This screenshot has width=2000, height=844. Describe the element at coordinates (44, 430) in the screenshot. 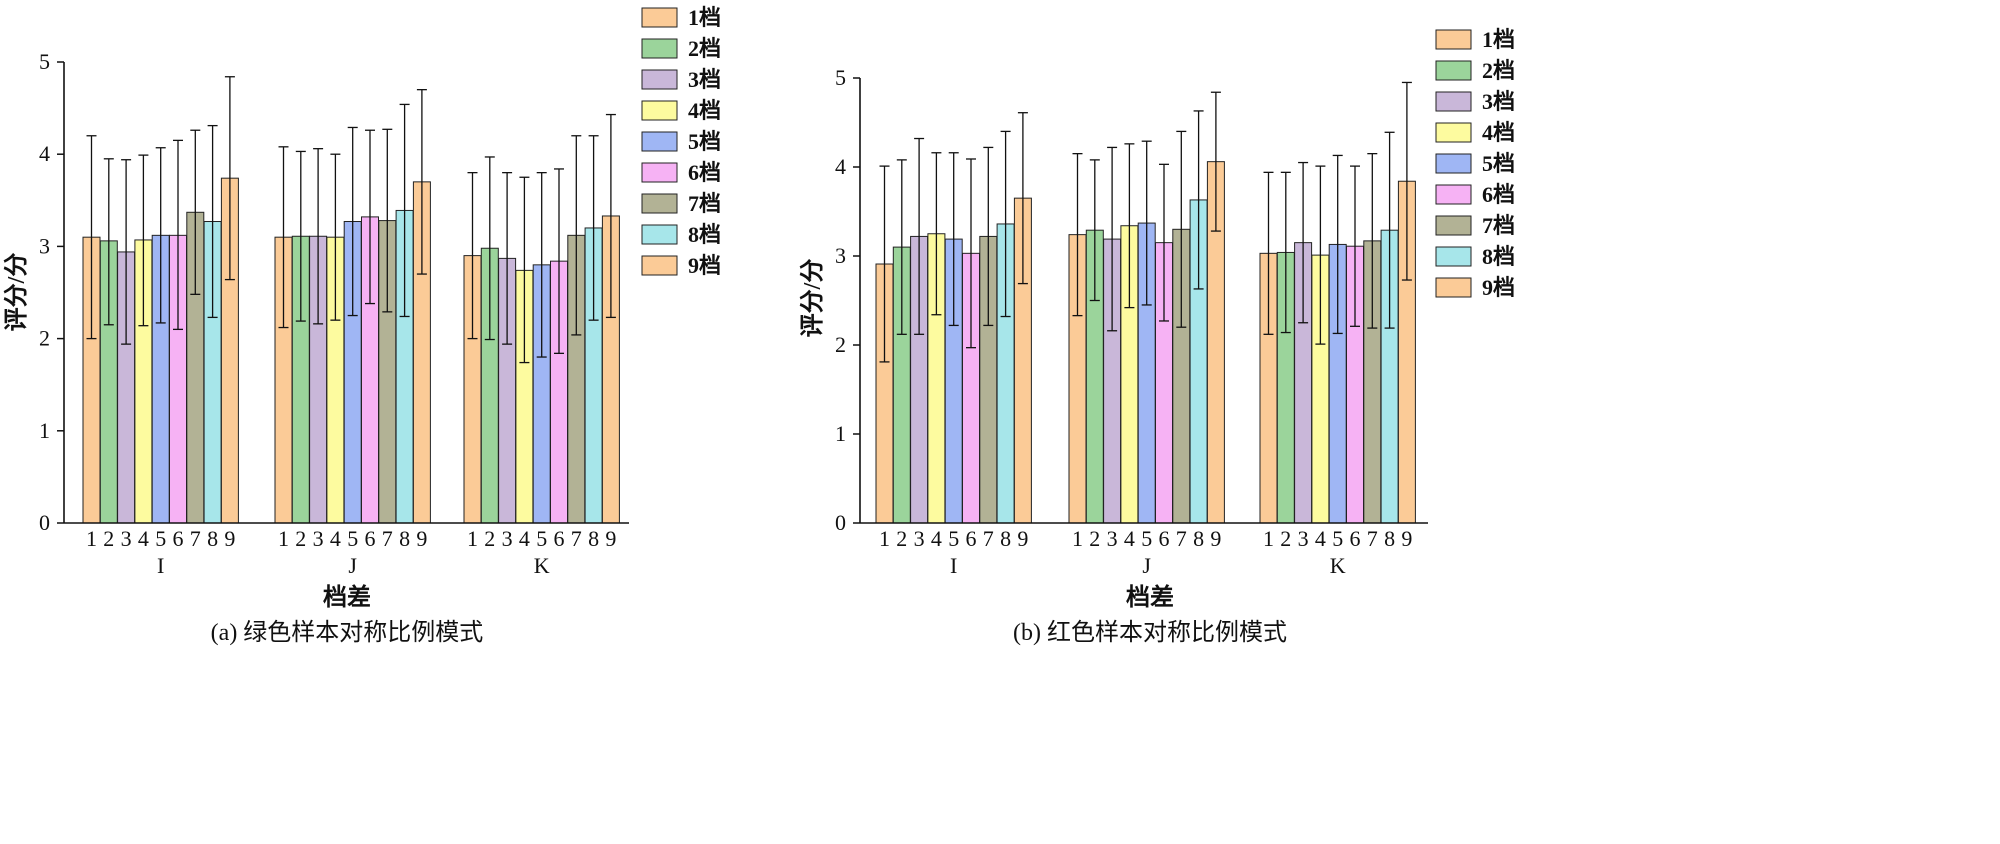

I see `y-tick-label: 1` at that location.